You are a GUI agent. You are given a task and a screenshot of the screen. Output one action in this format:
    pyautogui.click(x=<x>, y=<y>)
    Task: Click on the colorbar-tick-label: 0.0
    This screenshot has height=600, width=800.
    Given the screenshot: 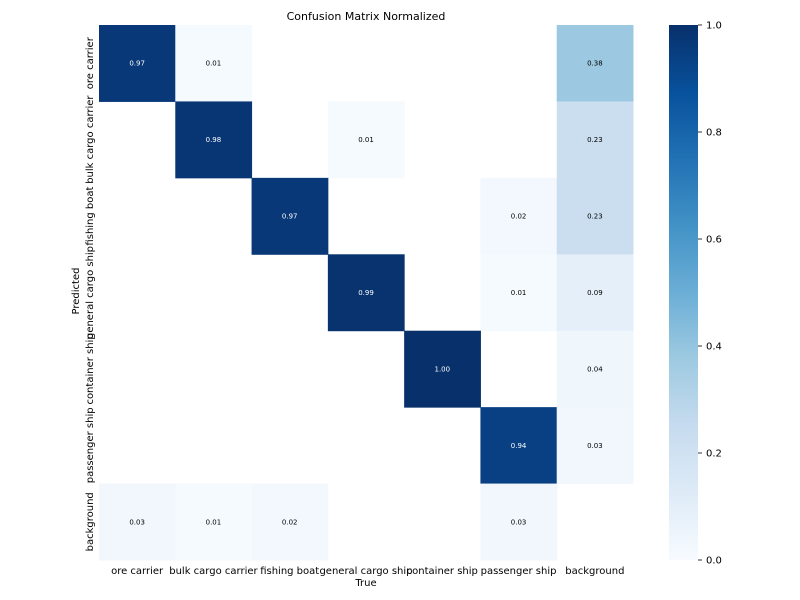 What is the action you would take?
    pyautogui.click(x=714, y=561)
    